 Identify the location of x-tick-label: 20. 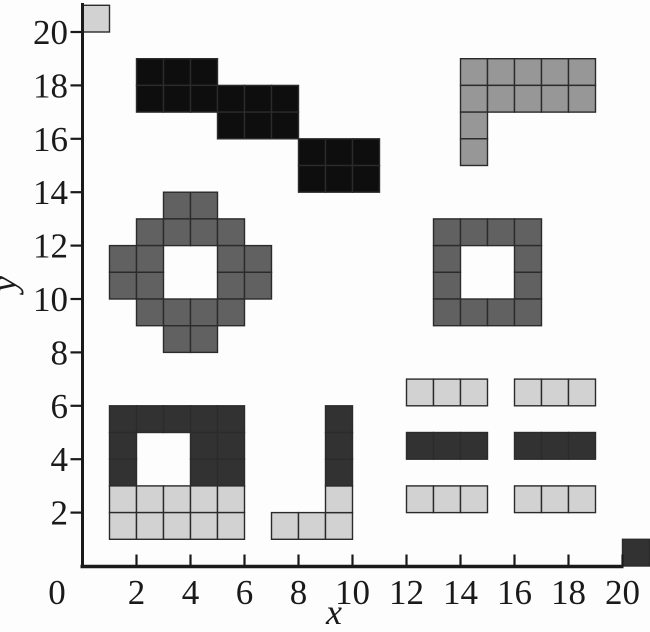
(622, 592).